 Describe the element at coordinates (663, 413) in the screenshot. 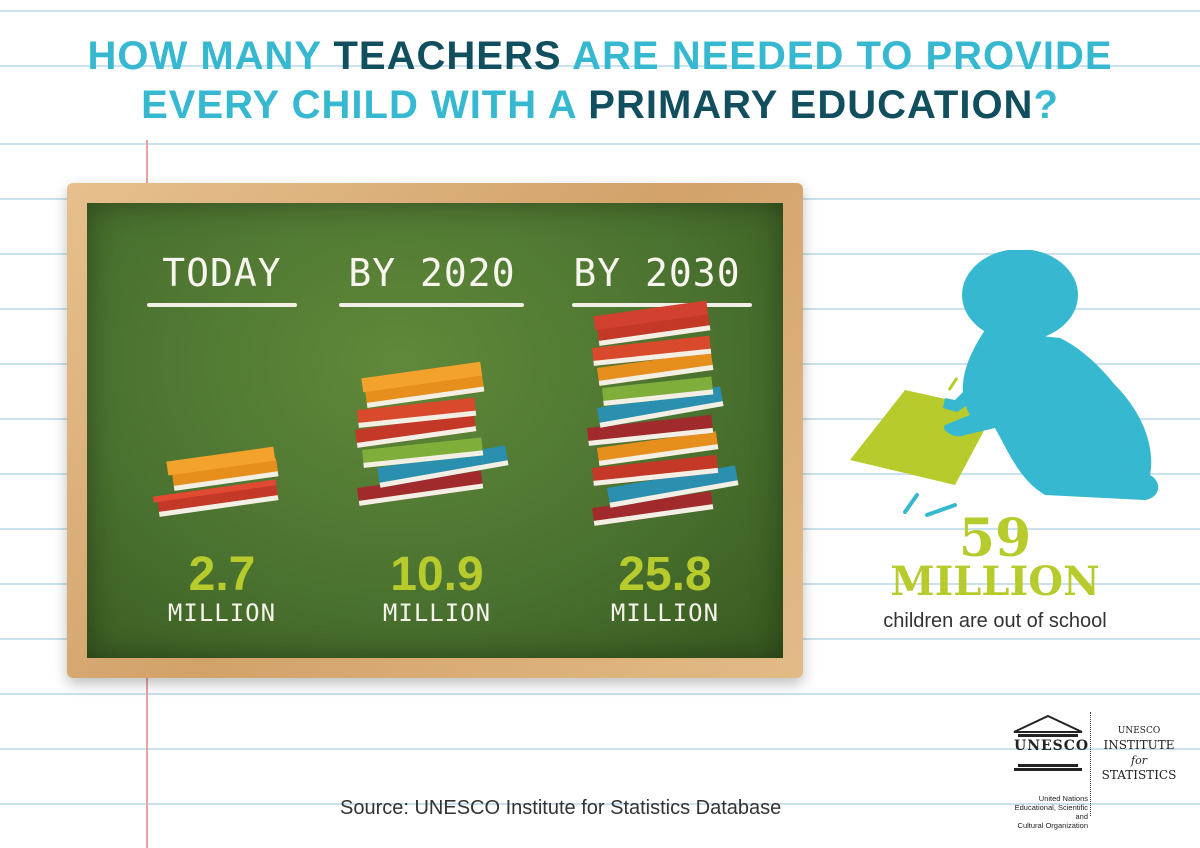

I see `book-stack-2030` at that location.